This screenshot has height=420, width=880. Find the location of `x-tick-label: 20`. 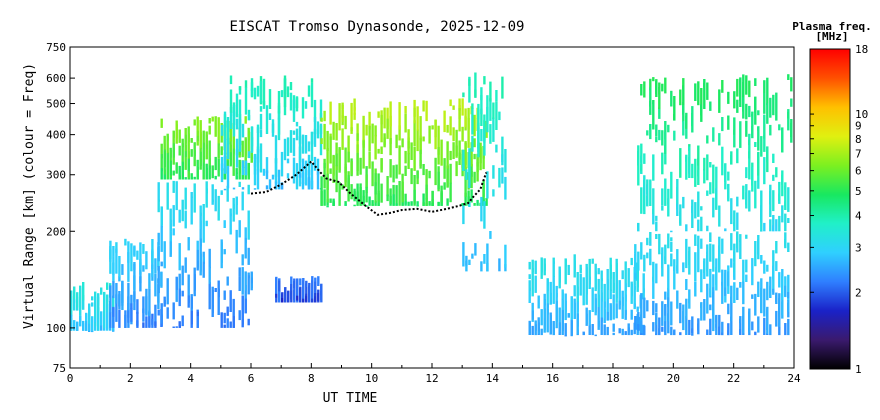

x-tick-label: 20 is located at coordinates (673, 378).